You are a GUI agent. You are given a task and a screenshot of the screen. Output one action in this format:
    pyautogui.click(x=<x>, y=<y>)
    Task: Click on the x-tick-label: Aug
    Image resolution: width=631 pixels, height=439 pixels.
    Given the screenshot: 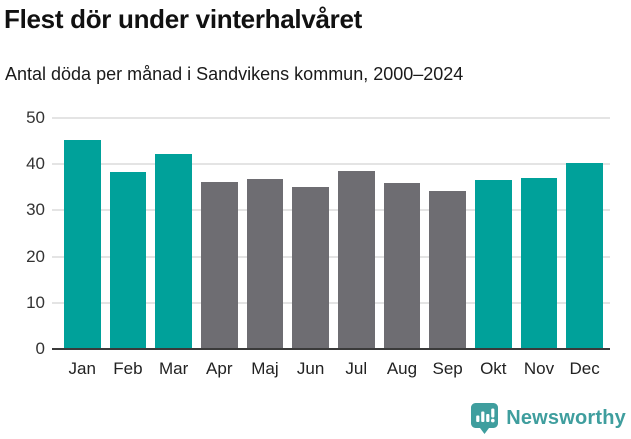 What is the action you would take?
    pyautogui.click(x=402, y=368)
    